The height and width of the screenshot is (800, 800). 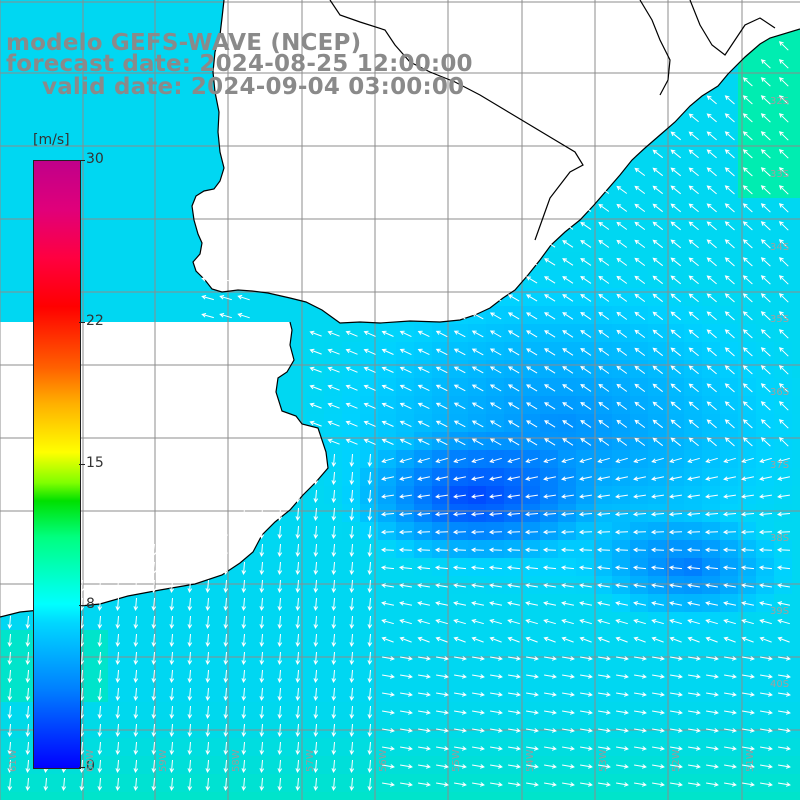 I want to click on latitude-label: 33S, so click(x=779, y=174).